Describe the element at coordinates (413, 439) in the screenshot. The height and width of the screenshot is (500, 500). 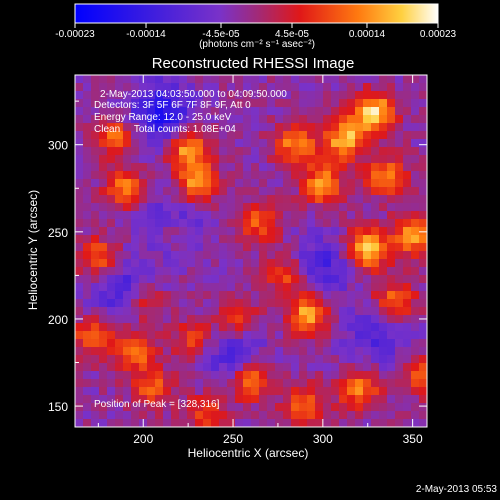
I see `x-tick-label: 350` at that location.